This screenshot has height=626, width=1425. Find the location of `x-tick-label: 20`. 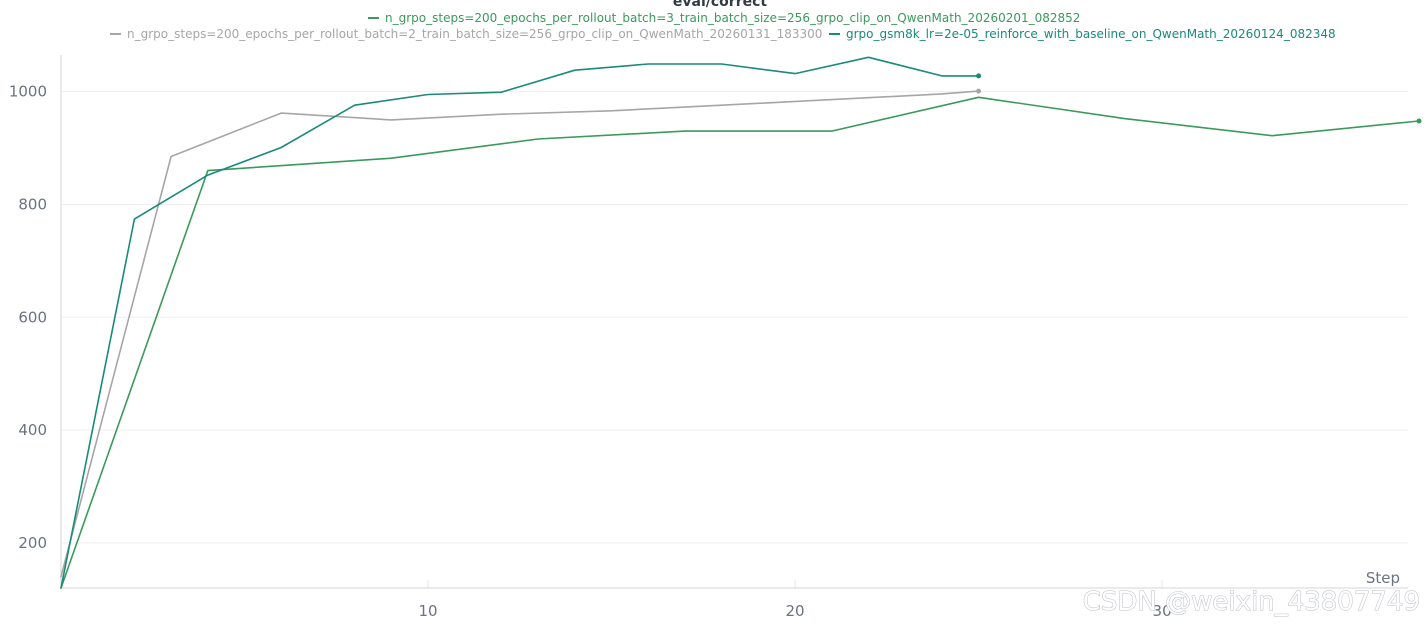

x-tick-label: 20 is located at coordinates (795, 611).